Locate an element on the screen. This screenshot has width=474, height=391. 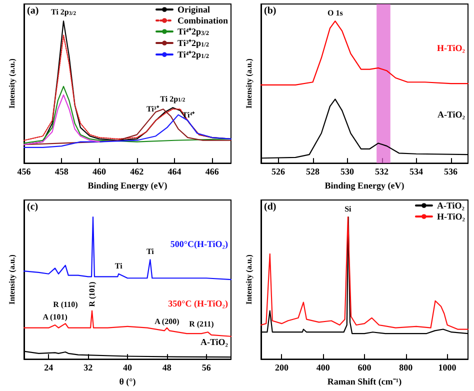
x-tick-label: 200 is located at coordinates (281, 367).